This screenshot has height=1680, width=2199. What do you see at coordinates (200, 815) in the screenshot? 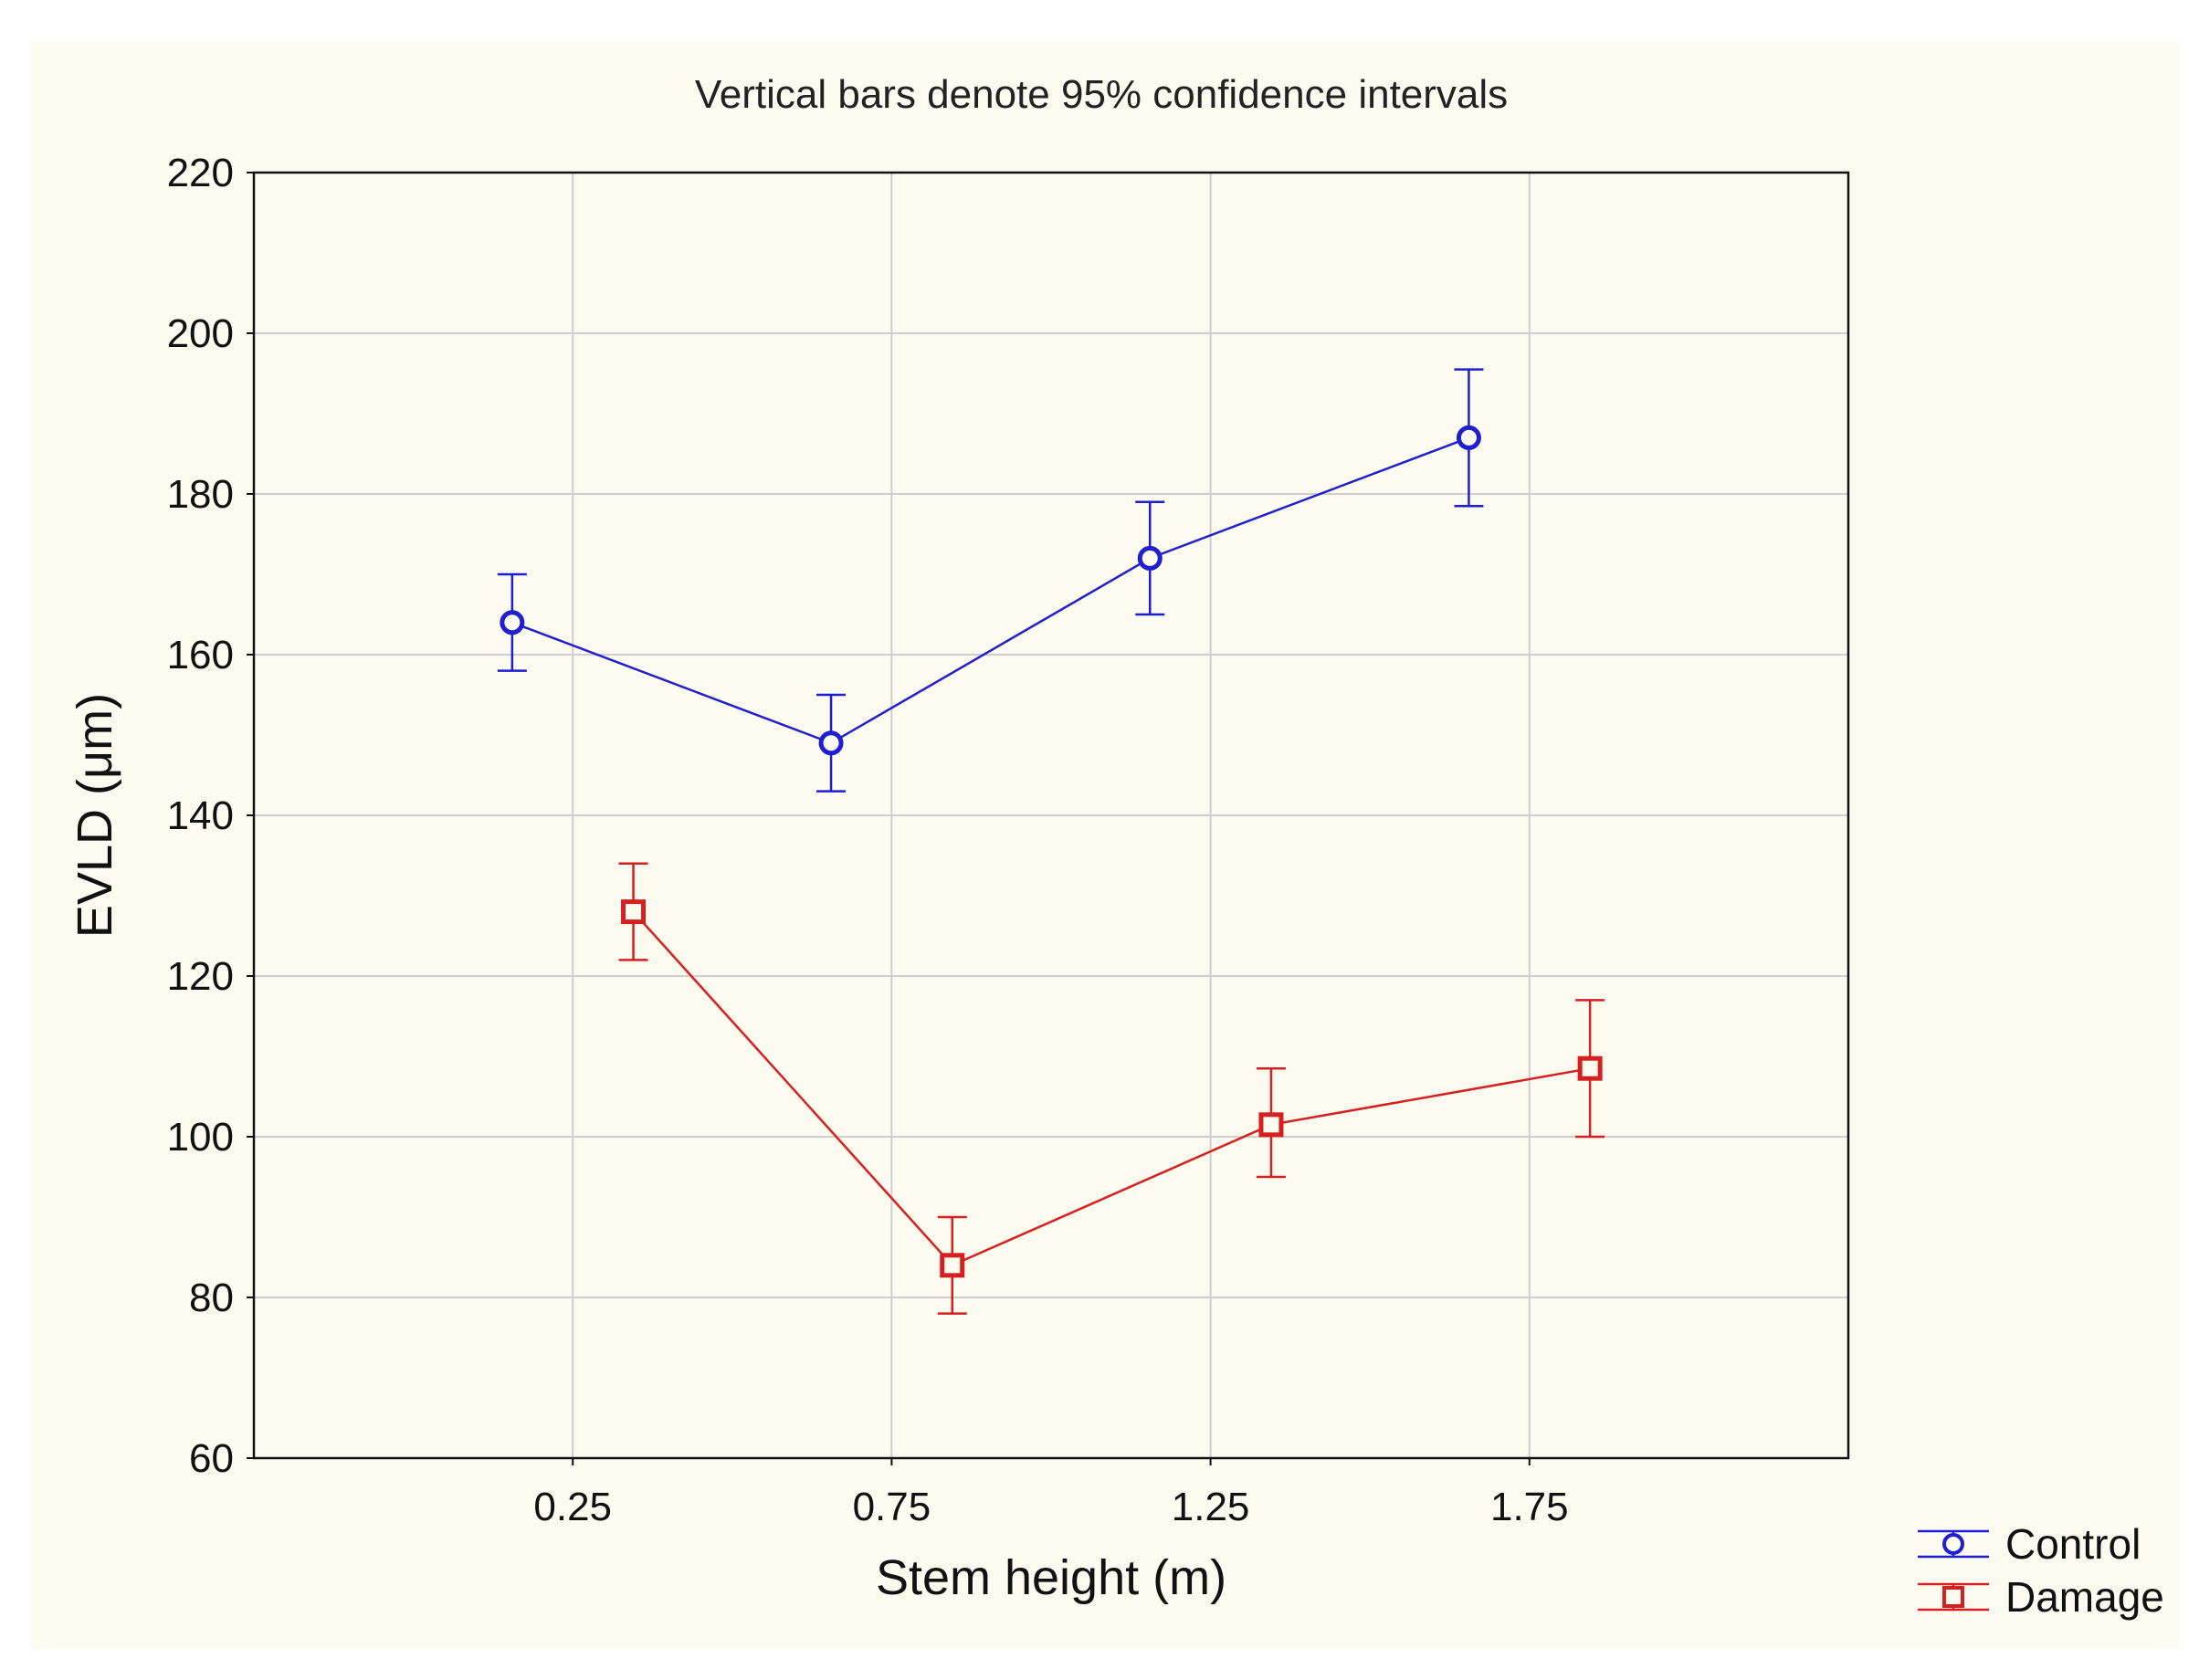
I see `y-tick-label: 140` at bounding box center [200, 815].